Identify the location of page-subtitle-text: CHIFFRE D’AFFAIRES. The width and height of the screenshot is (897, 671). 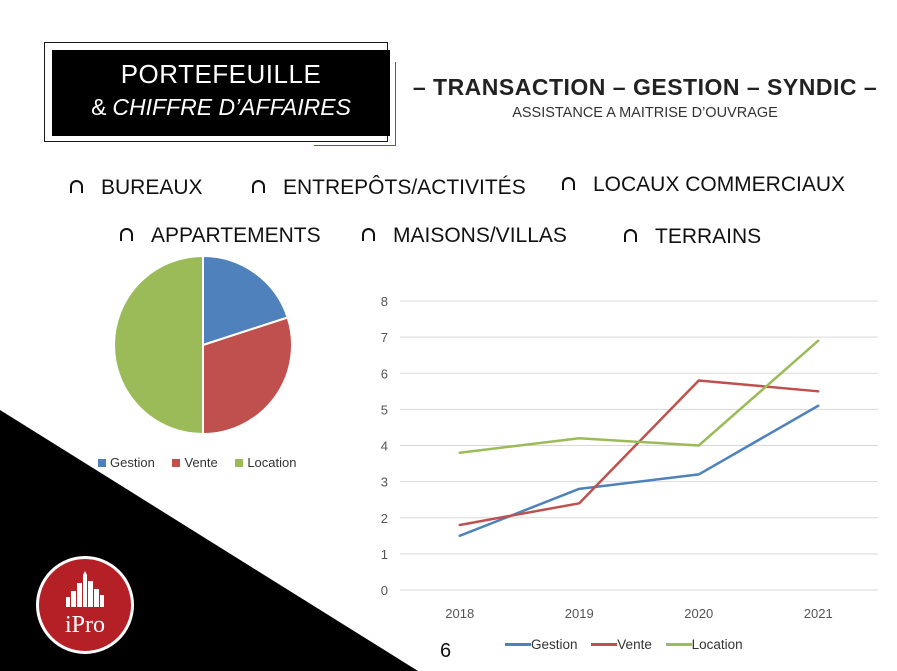
(231, 107).